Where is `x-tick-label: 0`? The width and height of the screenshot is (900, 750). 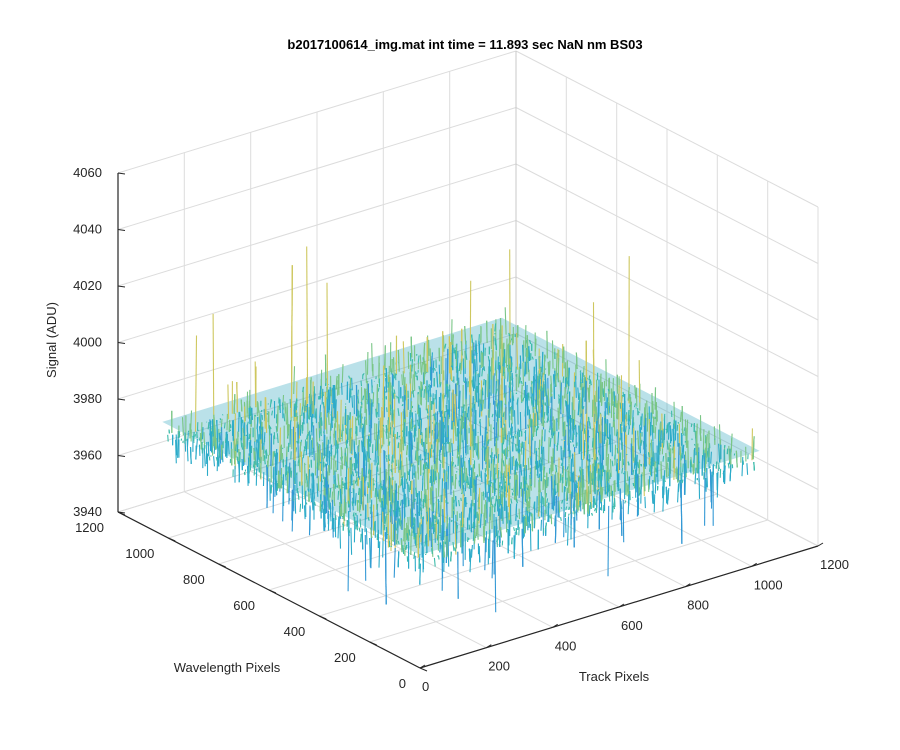 x-tick-label: 0 is located at coordinates (425, 686).